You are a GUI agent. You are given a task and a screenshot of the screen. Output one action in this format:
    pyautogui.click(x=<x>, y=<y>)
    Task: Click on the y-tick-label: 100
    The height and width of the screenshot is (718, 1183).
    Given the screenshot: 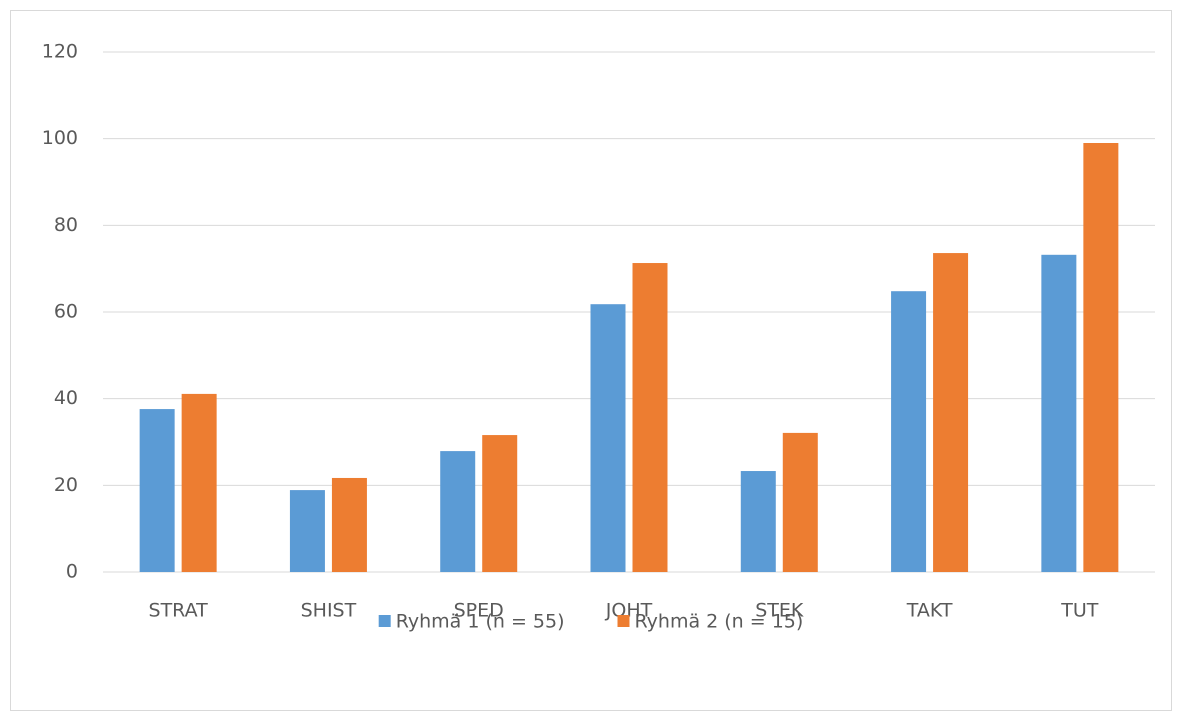 What is the action you would take?
    pyautogui.click(x=60, y=138)
    